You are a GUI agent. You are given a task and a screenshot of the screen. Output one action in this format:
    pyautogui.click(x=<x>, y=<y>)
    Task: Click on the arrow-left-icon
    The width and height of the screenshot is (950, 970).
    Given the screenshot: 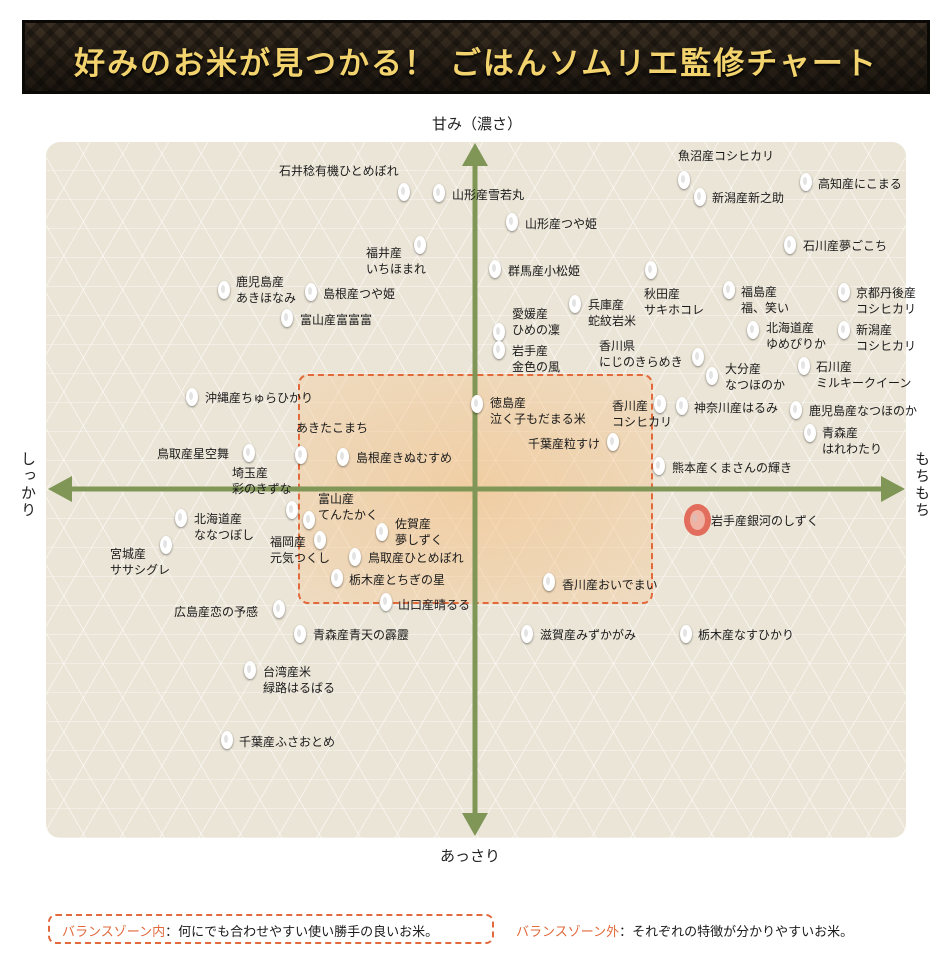 What is the action you would take?
    pyautogui.click(x=60, y=489)
    